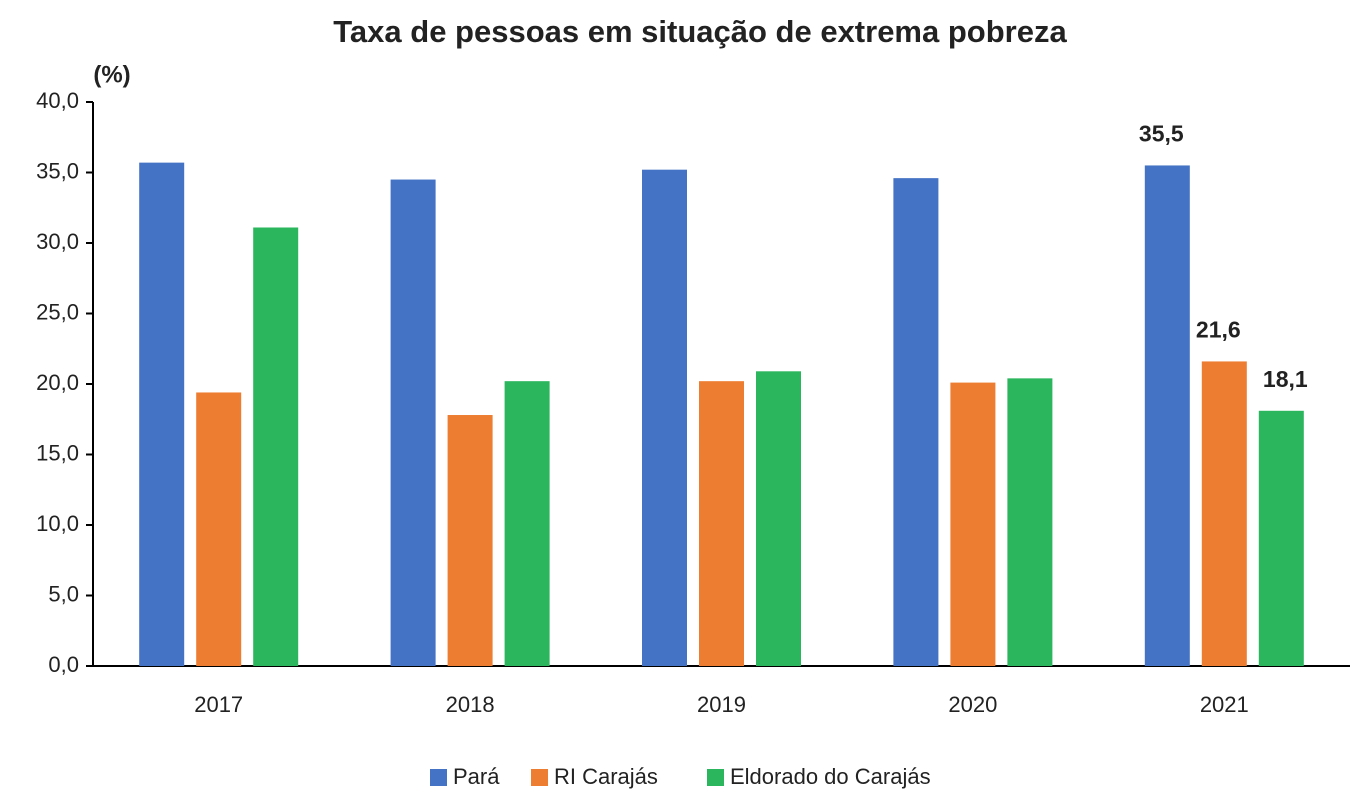 The height and width of the screenshot is (797, 1365). I want to click on y-axis-label: (%), so click(111, 74).